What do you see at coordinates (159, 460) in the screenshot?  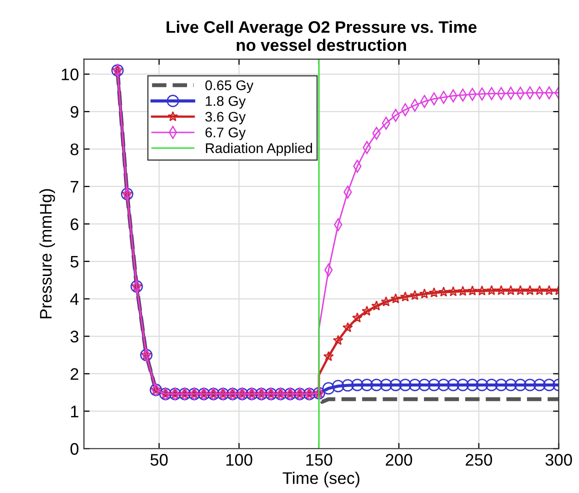 I see `x-tick-label: 50` at bounding box center [159, 460].